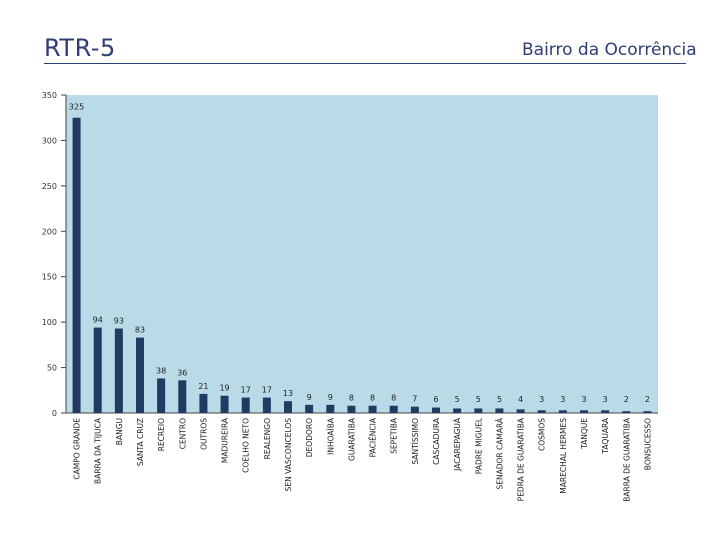 The image size is (720, 540). Describe the element at coordinates (330, 436) in the screenshot. I see `x-category-label: INHOAÍBA` at that location.